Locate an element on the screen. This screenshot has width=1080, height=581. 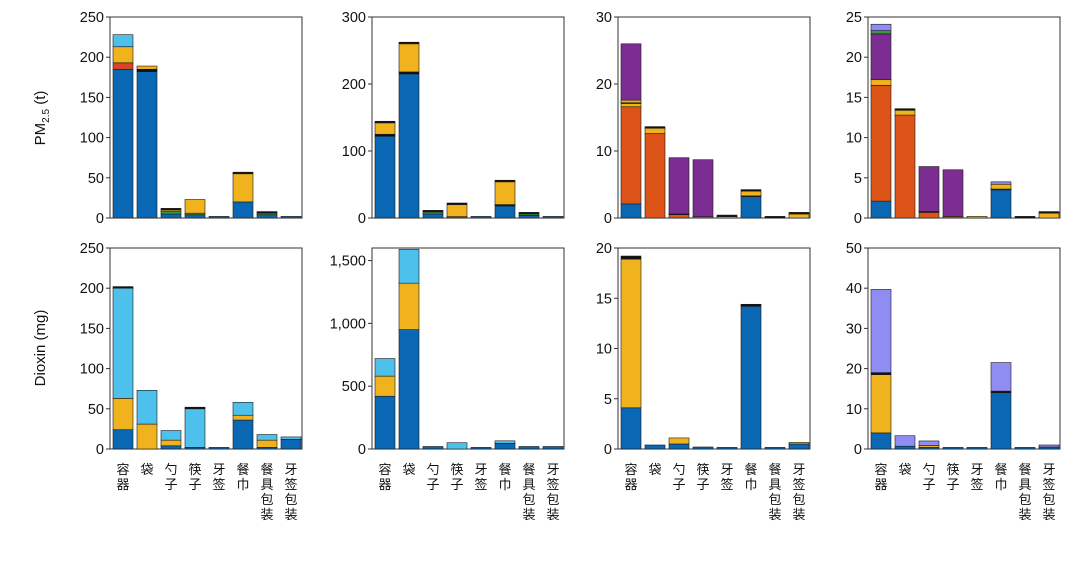
y-tick-label: 10 is located at coordinates (604, 152).